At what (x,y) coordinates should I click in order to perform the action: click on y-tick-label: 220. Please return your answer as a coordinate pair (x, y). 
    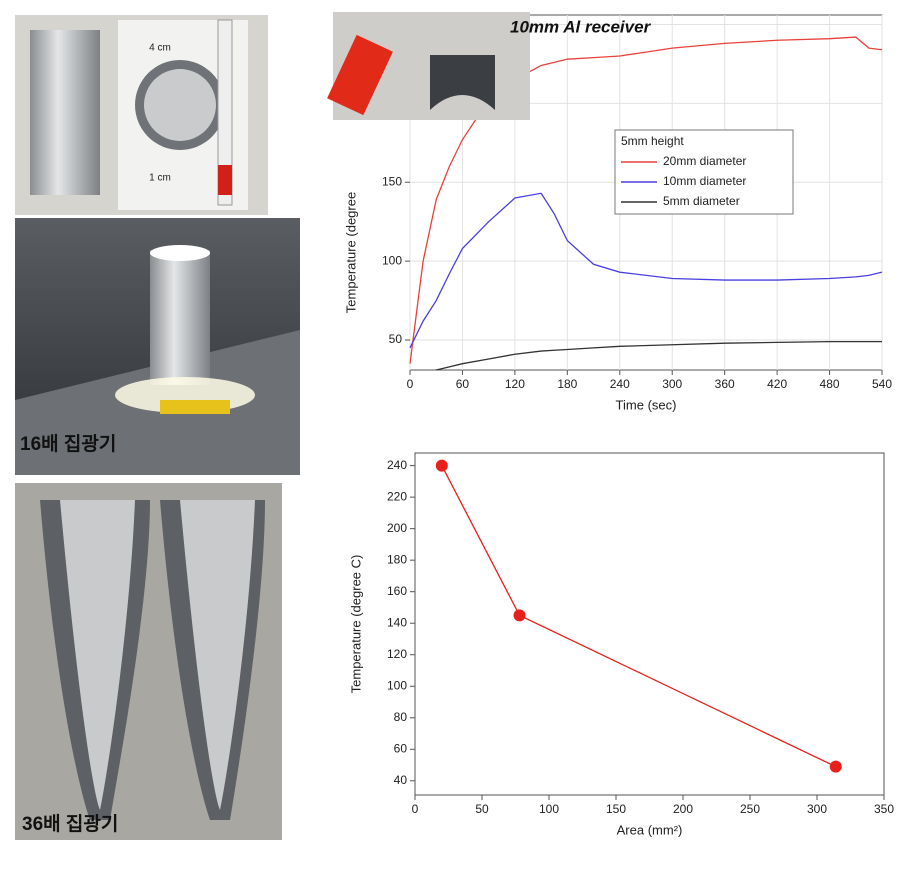
    Looking at the image, I should click on (397, 496).